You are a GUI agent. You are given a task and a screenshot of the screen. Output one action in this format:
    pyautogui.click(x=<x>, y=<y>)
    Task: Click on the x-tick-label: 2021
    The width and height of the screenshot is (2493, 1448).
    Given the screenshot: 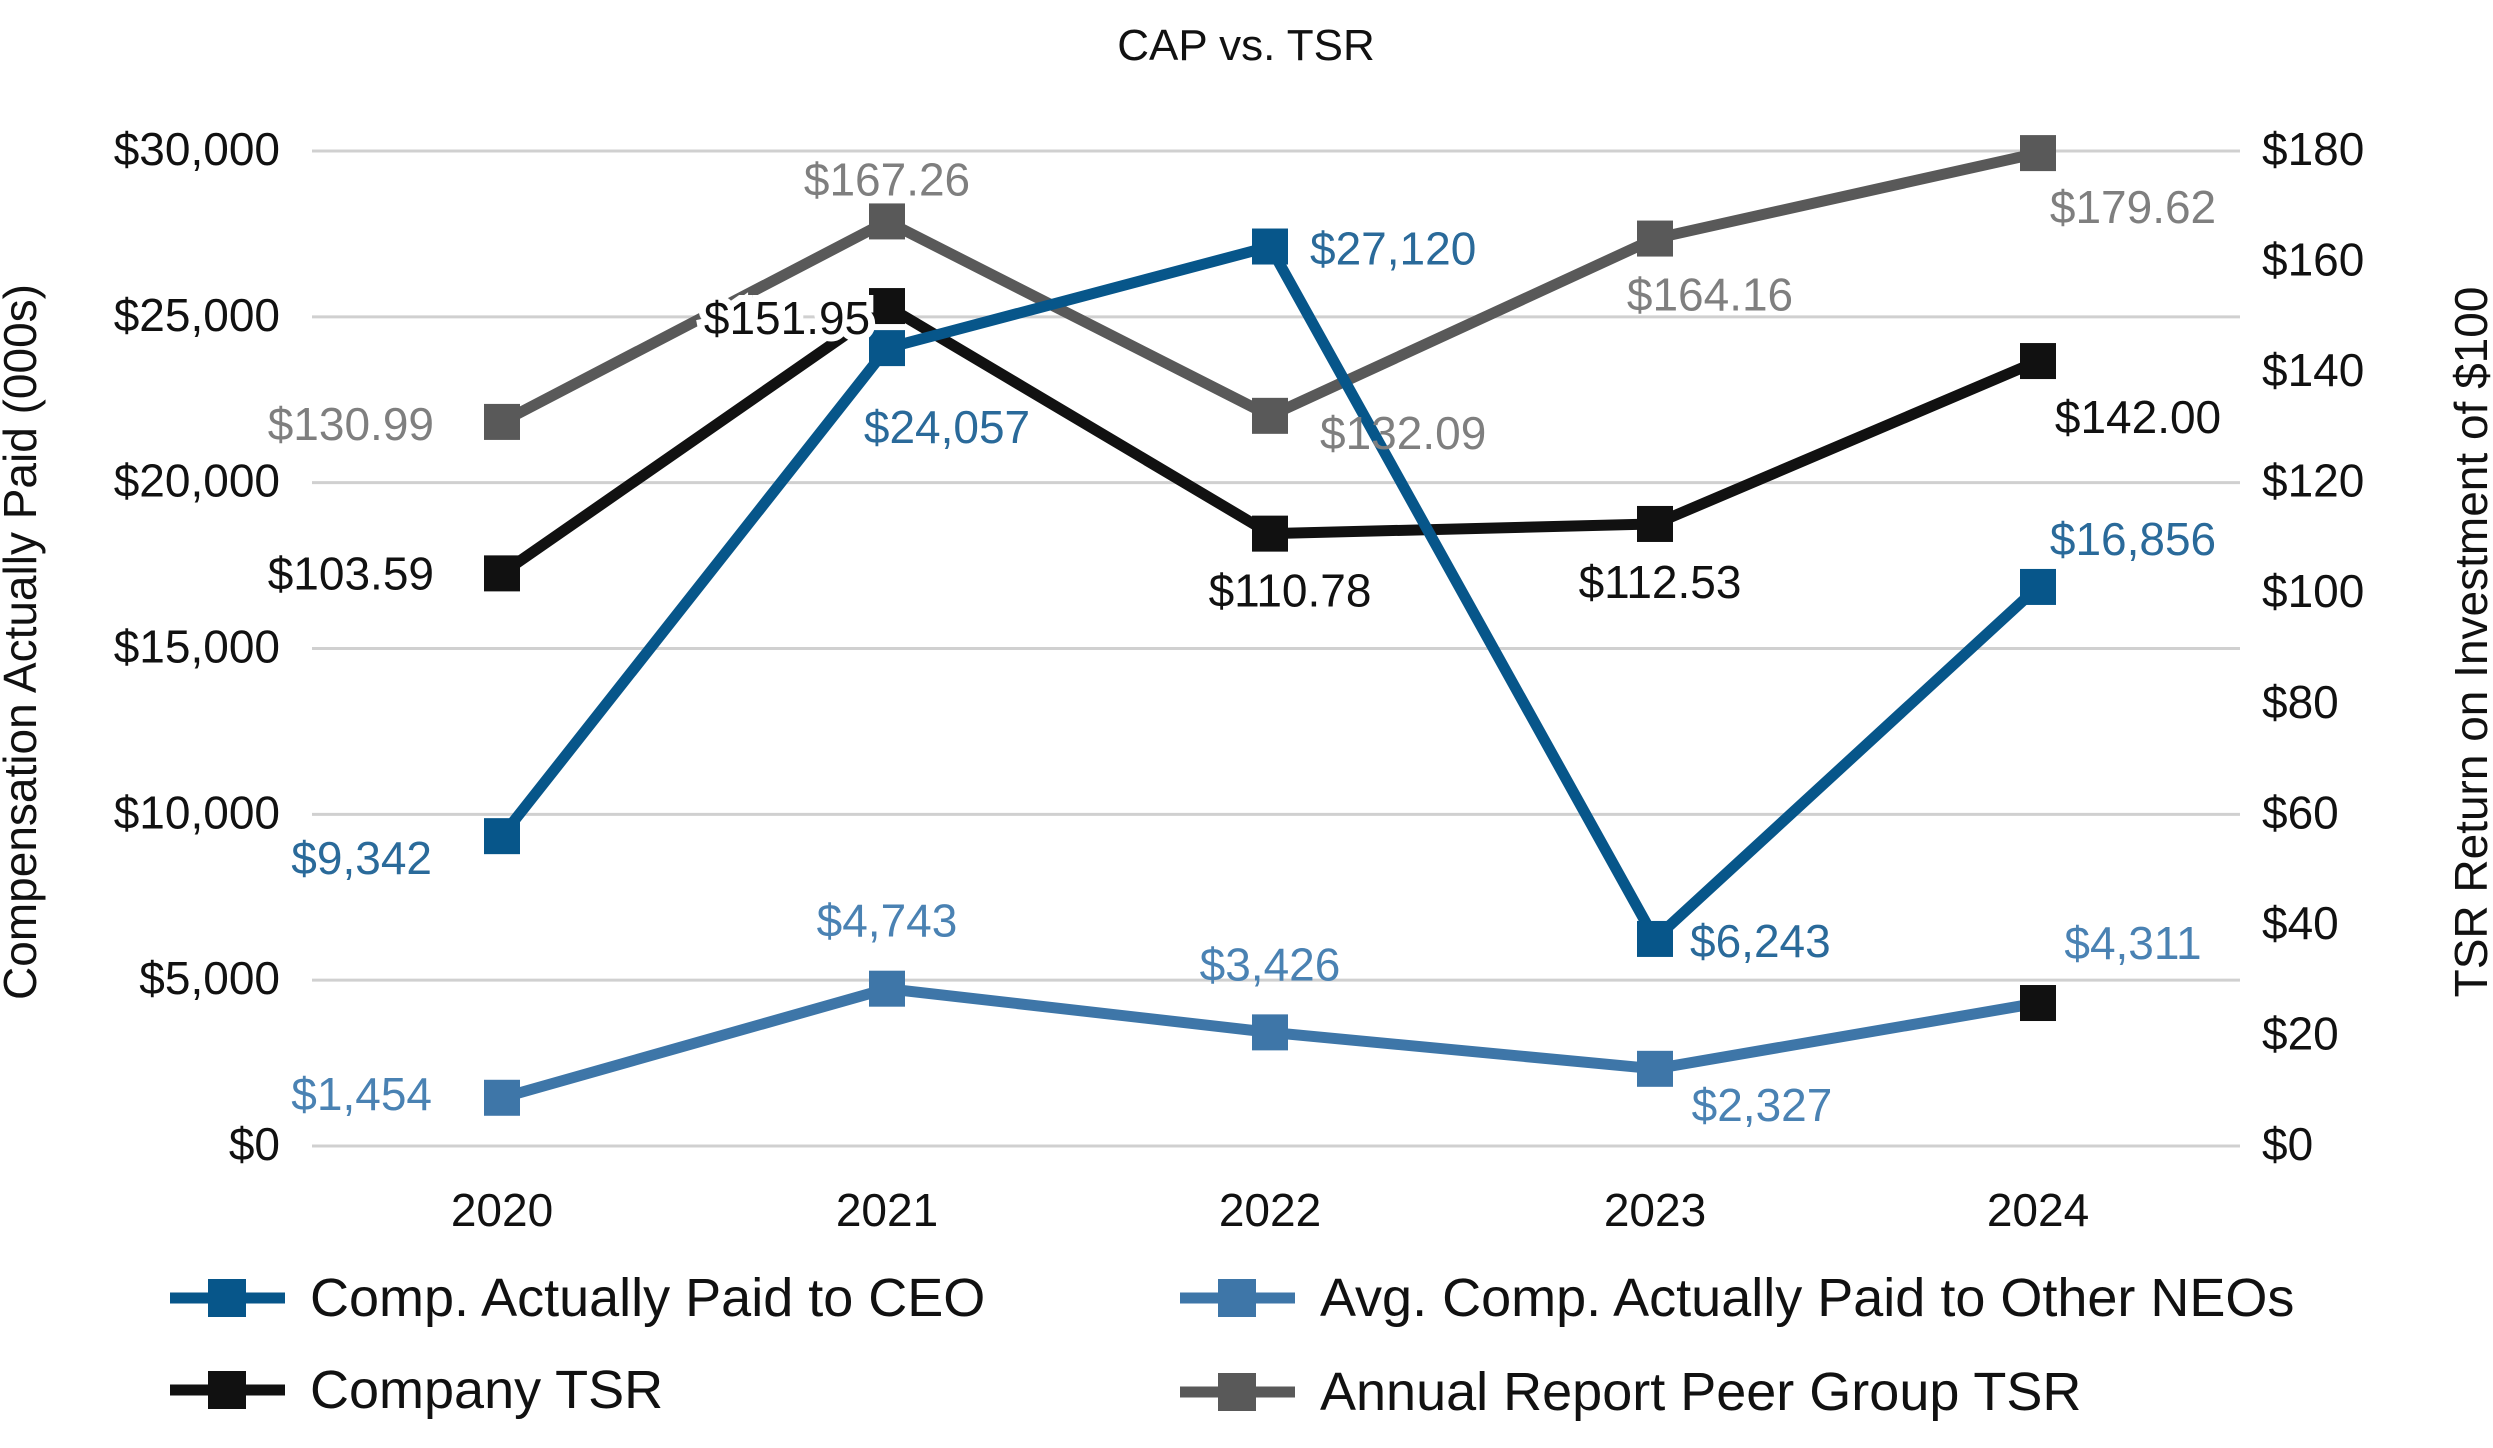 What is the action you would take?
    pyautogui.click(x=887, y=1210)
    